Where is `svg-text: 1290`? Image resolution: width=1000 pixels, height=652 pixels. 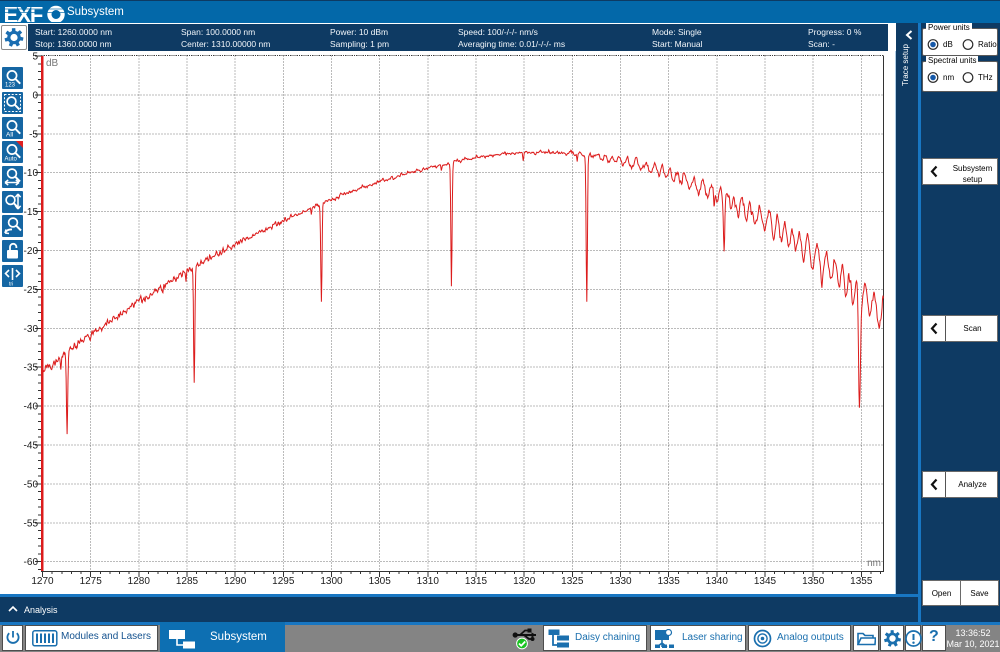
svg-text: 1290 is located at coordinates (235, 581).